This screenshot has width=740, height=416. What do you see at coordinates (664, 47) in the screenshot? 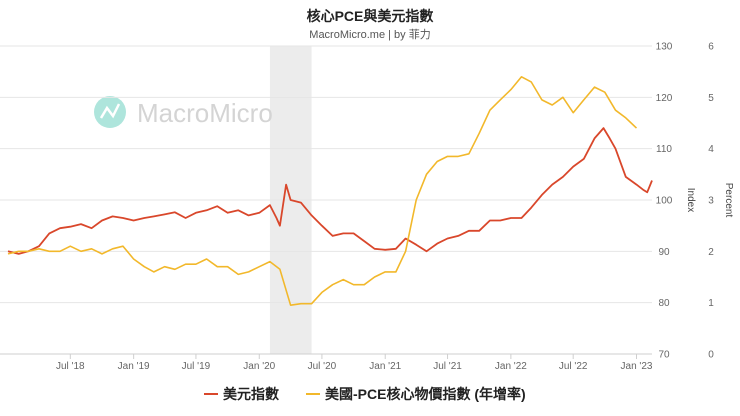
I see `y-left-tick-label: 130` at bounding box center [664, 47].